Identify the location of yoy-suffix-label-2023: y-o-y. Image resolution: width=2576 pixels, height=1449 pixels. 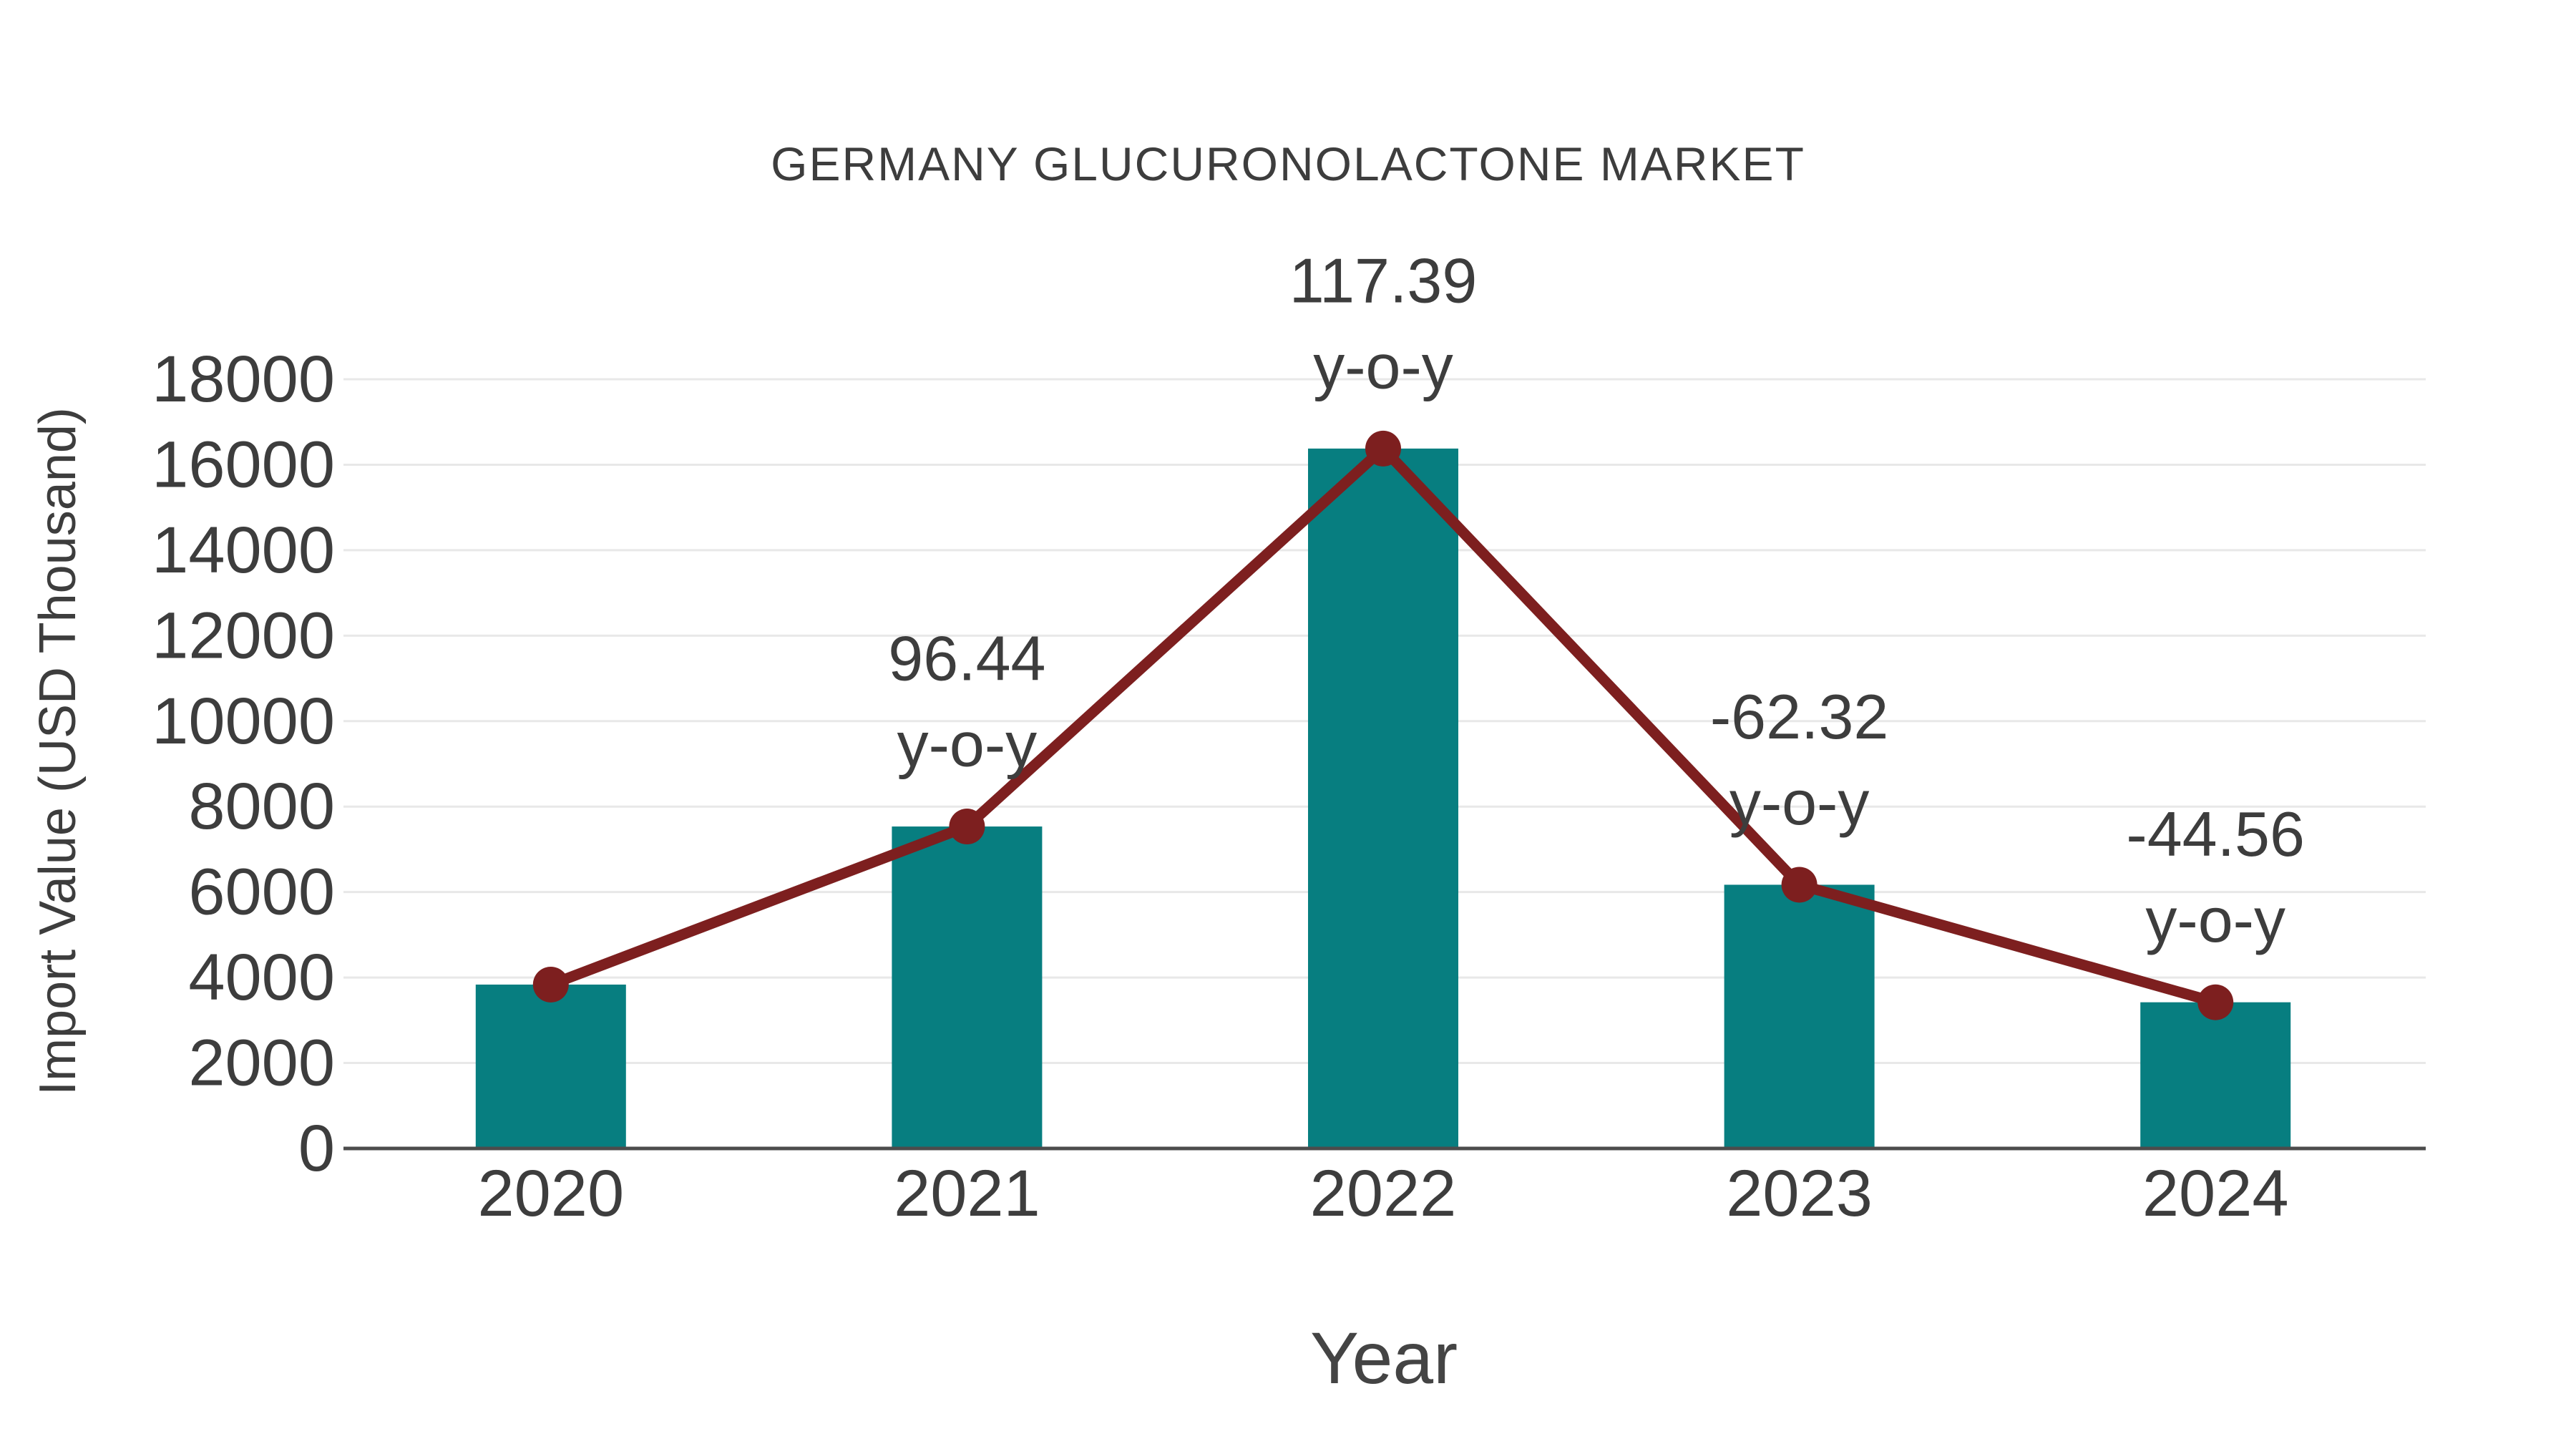
(1799, 802).